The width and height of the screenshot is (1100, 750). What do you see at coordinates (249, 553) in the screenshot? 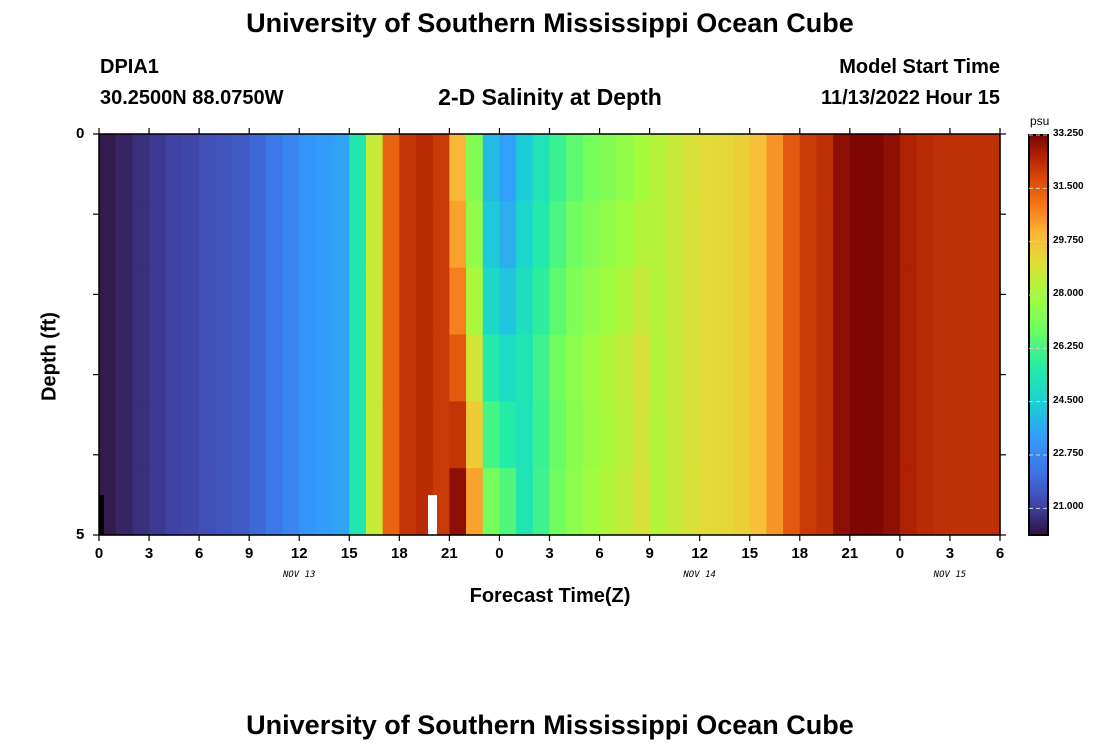
I see `x-tick-label: 9` at bounding box center [249, 553].